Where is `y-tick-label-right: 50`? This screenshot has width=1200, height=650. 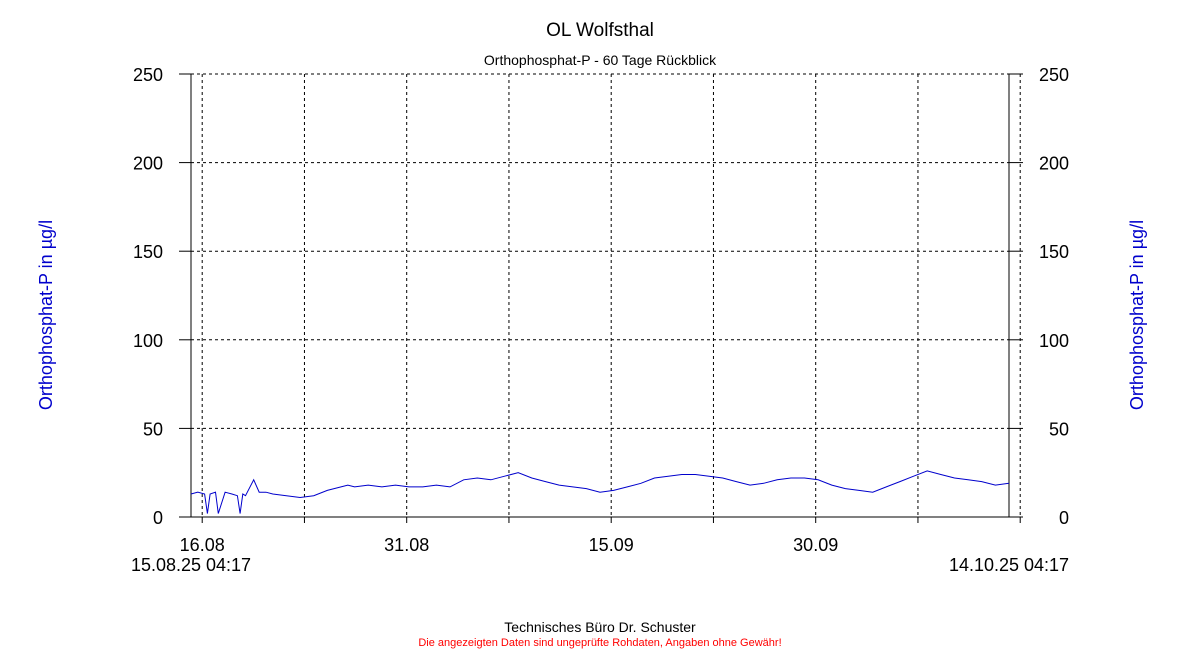 y-tick-label-right: 50 is located at coordinates (1059, 429).